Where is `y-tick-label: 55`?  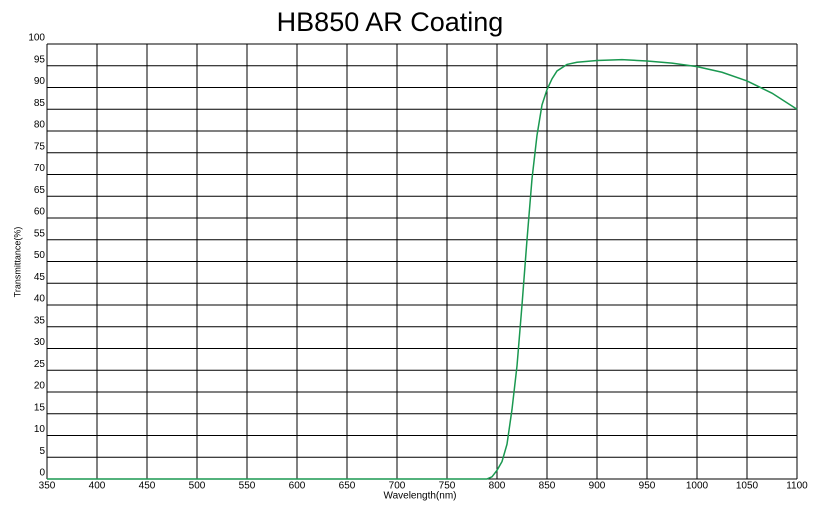
y-tick-label: 55 is located at coordinates (40, 233).